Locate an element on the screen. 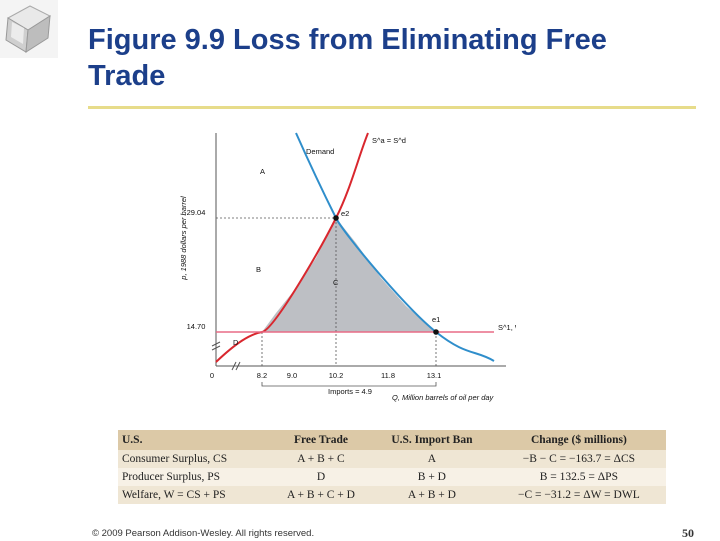  table-cell: A is located at coordinates (432, 459).